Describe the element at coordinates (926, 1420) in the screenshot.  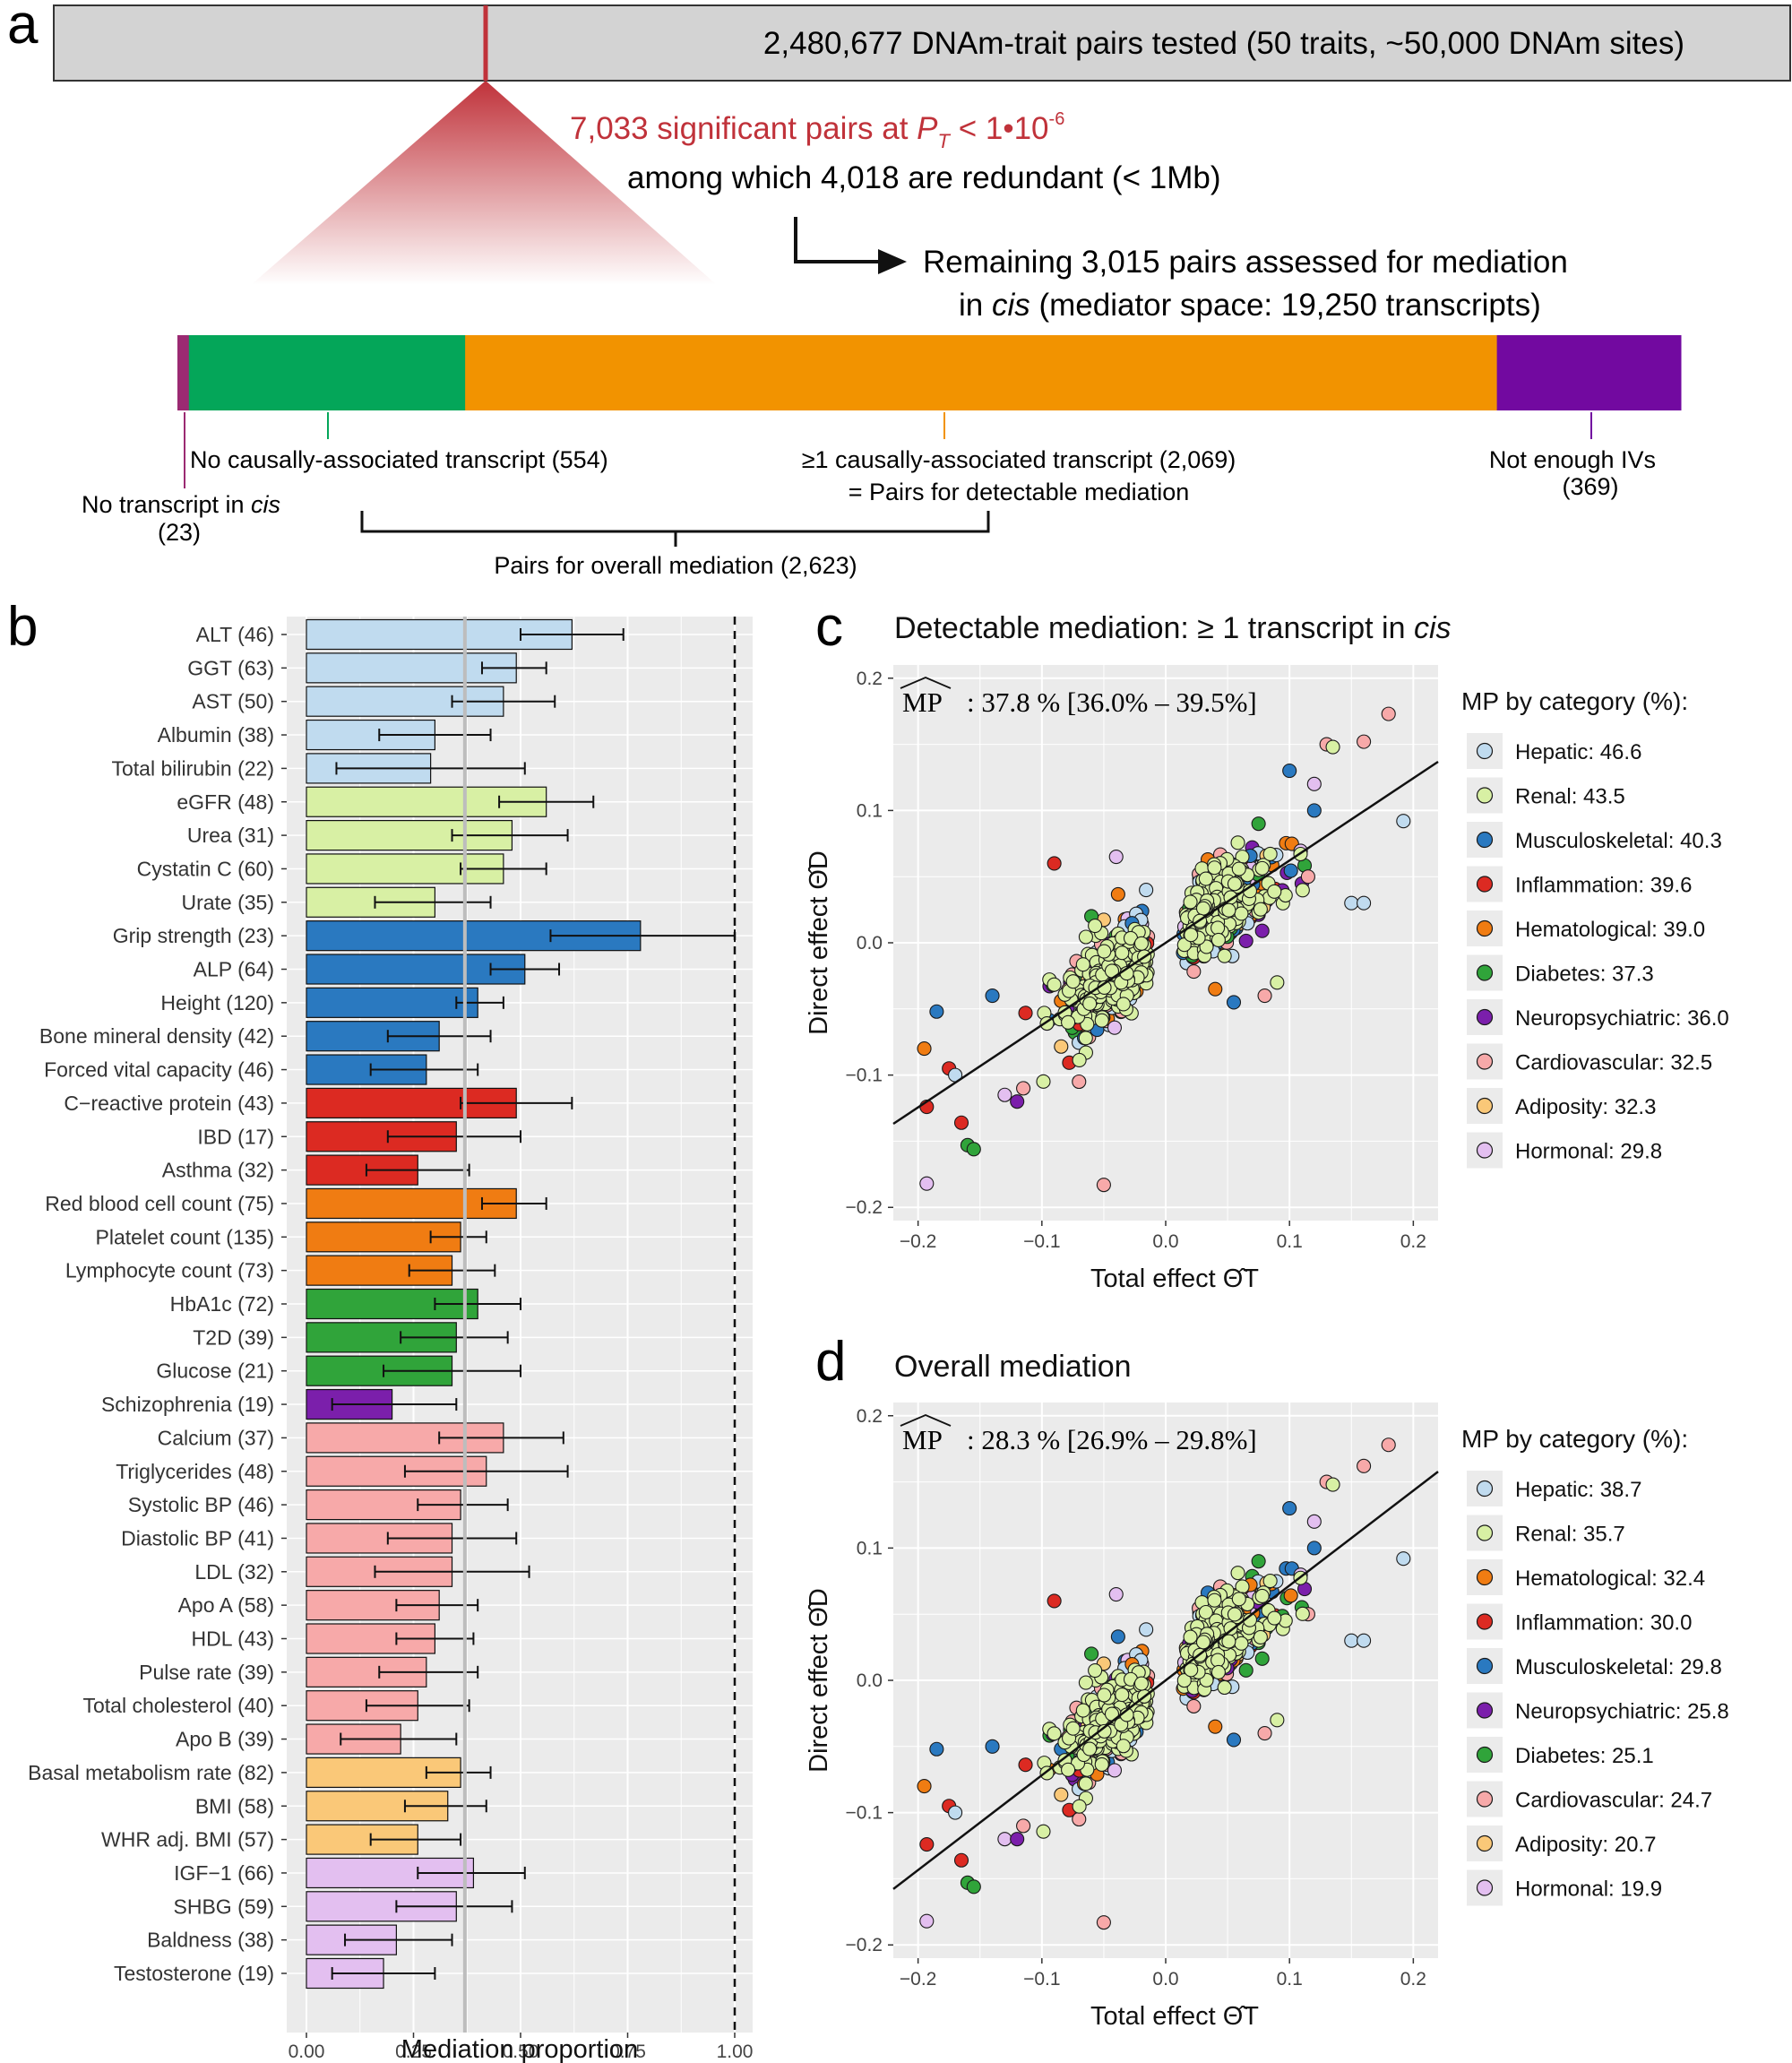
I see `mp-hat` at that location.